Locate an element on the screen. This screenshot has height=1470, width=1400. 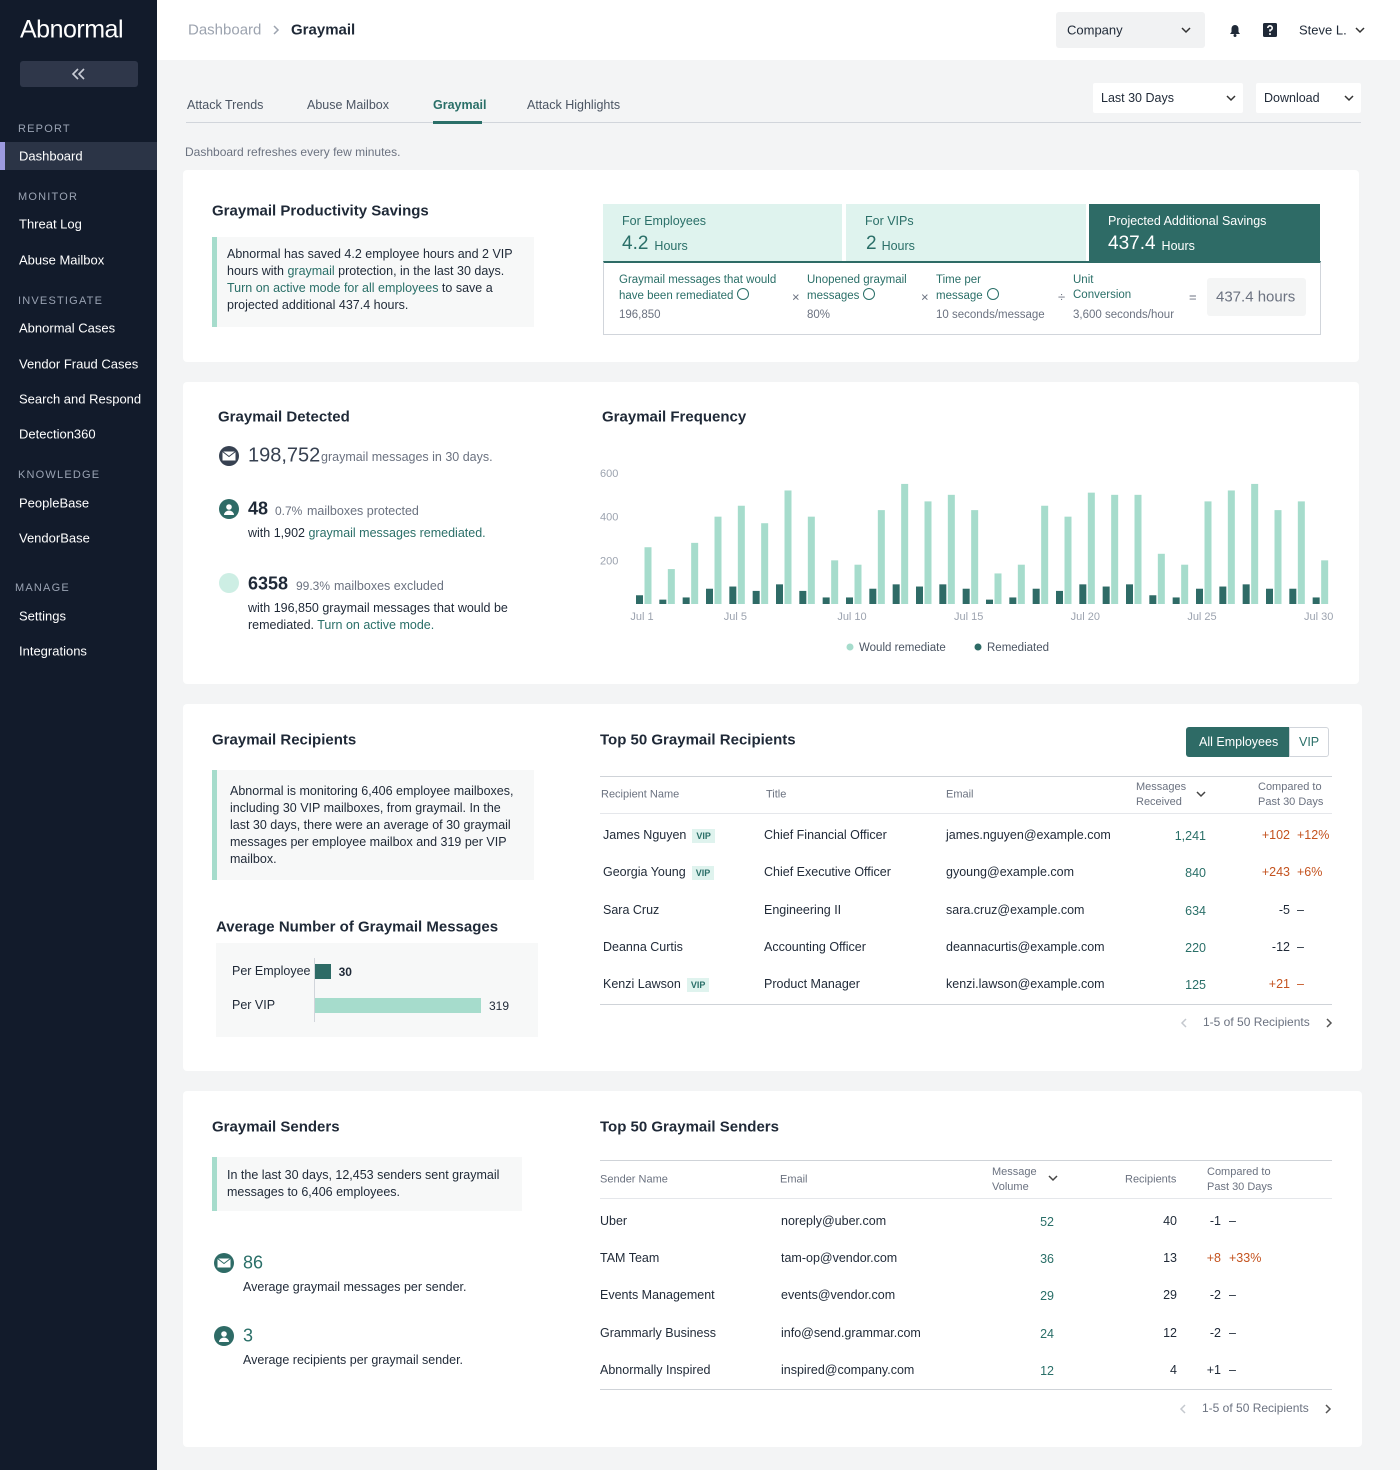
stat-value: 48 is located at coordinates (258, 508).